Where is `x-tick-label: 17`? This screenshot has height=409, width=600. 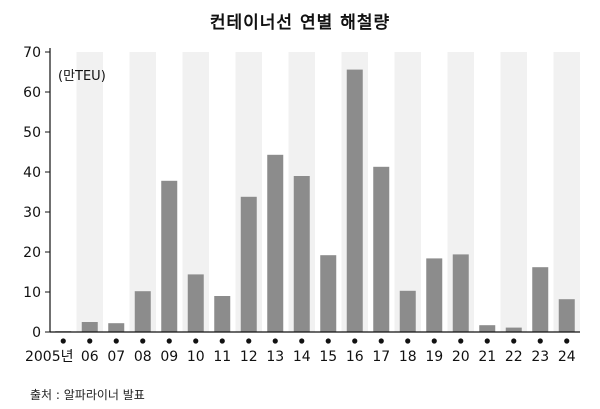
x-tick-label: 17 is located at coordinates (381, 357).